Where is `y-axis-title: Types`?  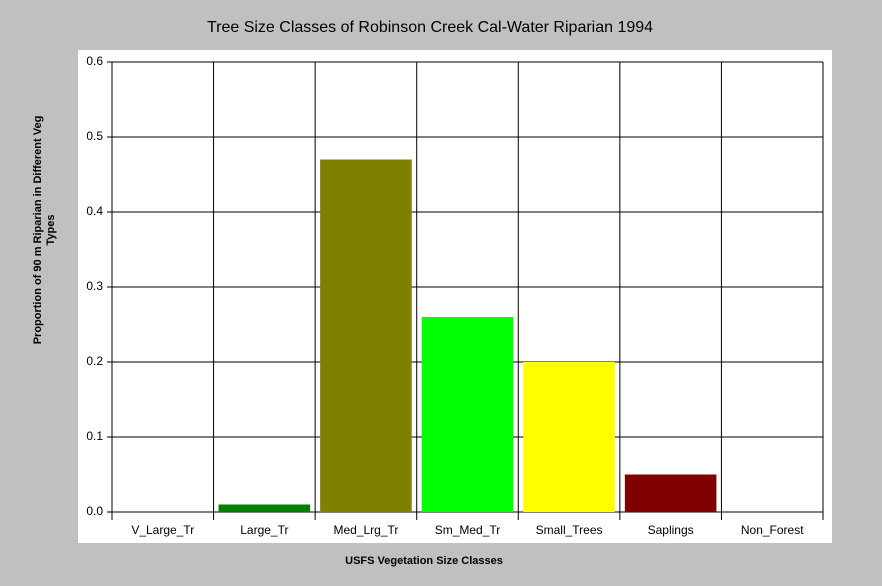
y-axis-title: Types is located at coordinates (51, 230).